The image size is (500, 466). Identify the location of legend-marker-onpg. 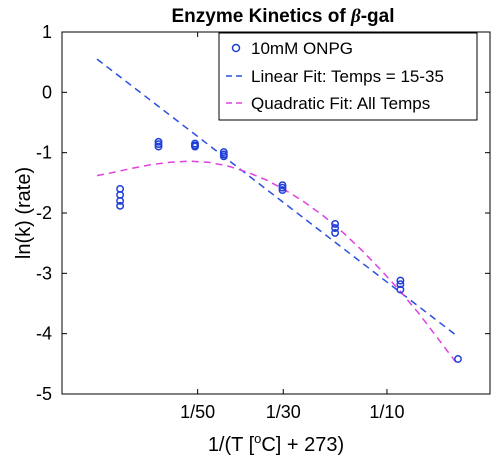
(236, 48).